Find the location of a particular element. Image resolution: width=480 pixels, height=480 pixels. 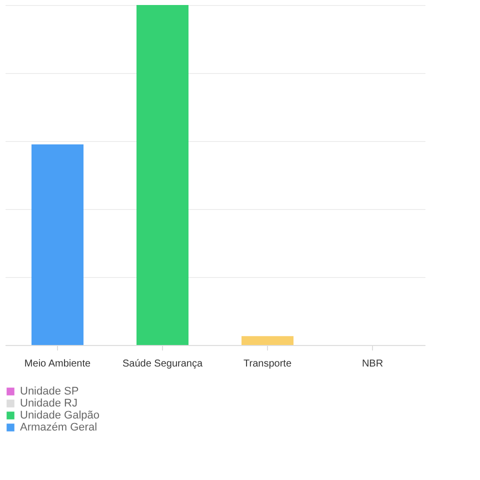

x-tick-label: Meio Ambiente is located at coordinates (58, 364).